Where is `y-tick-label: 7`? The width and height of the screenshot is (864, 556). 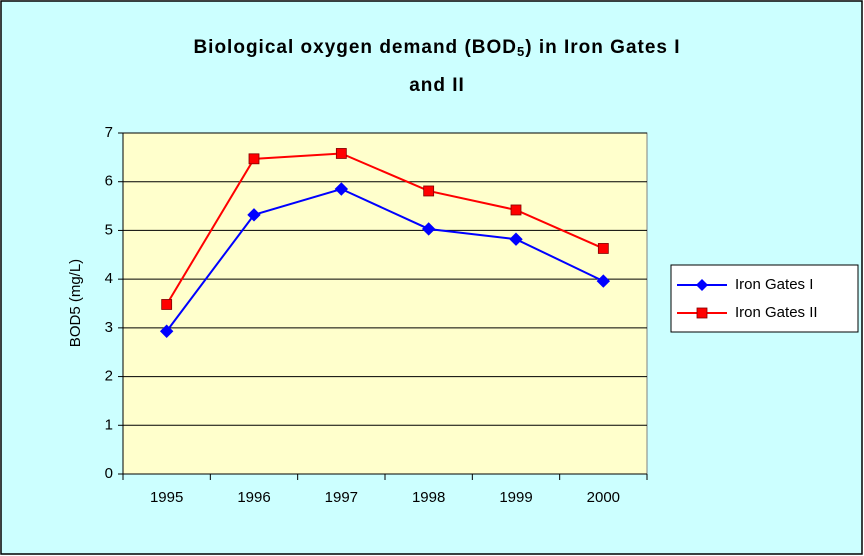
y-tick-label: 7 is located at coordinates (109, 132).